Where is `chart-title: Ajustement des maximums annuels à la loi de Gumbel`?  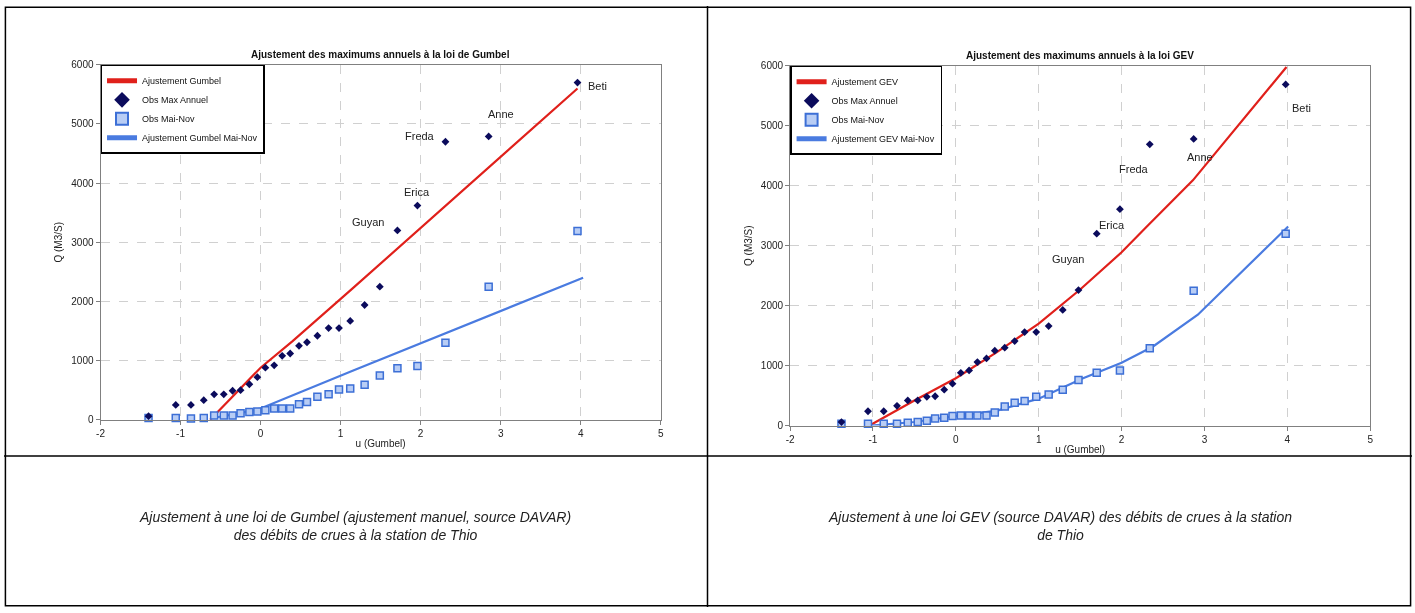 chart-title: Ajustement des maximums annuels à la loi de Gumbel is located at coordinates (380, 54).